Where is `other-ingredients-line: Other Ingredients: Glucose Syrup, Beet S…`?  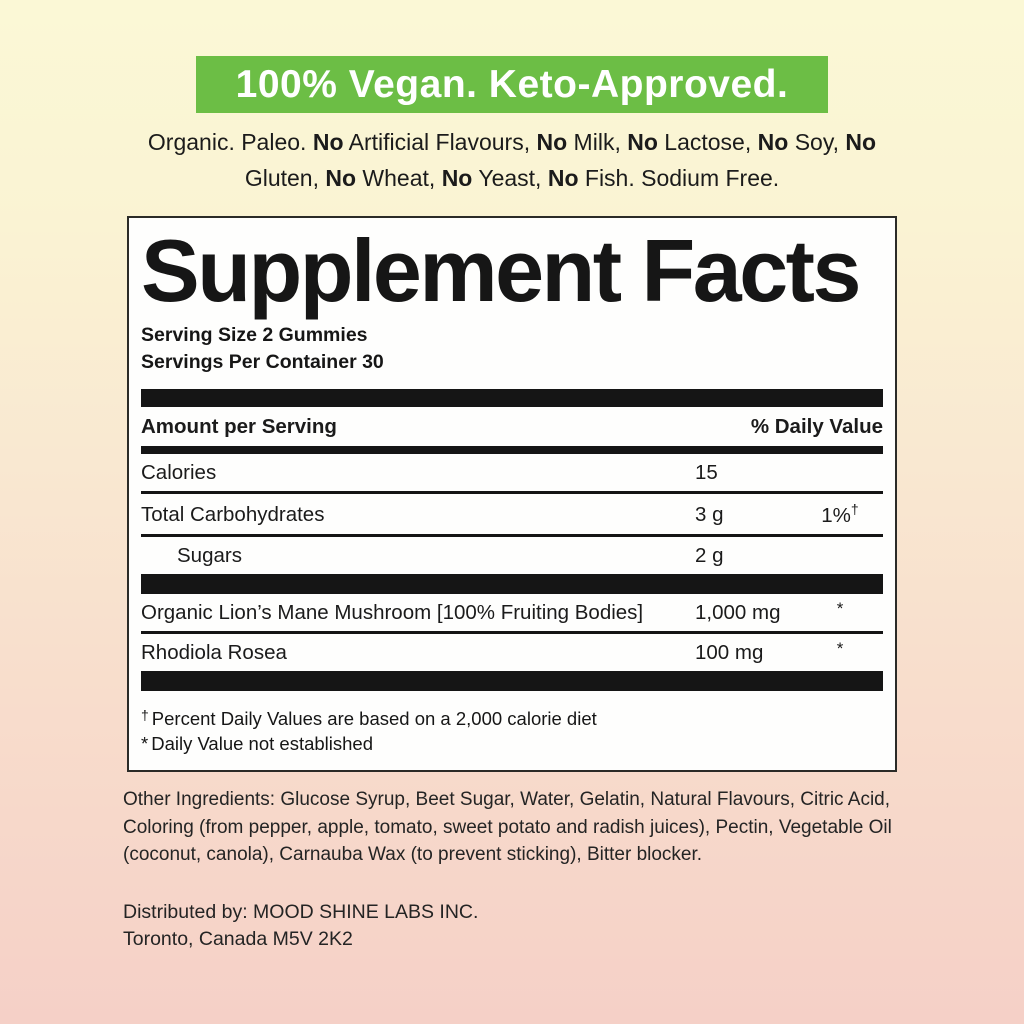
other-ingredients-line: Other Ingredients: Glucose Syrup, Beet S… is located at coordinates (507, 800).